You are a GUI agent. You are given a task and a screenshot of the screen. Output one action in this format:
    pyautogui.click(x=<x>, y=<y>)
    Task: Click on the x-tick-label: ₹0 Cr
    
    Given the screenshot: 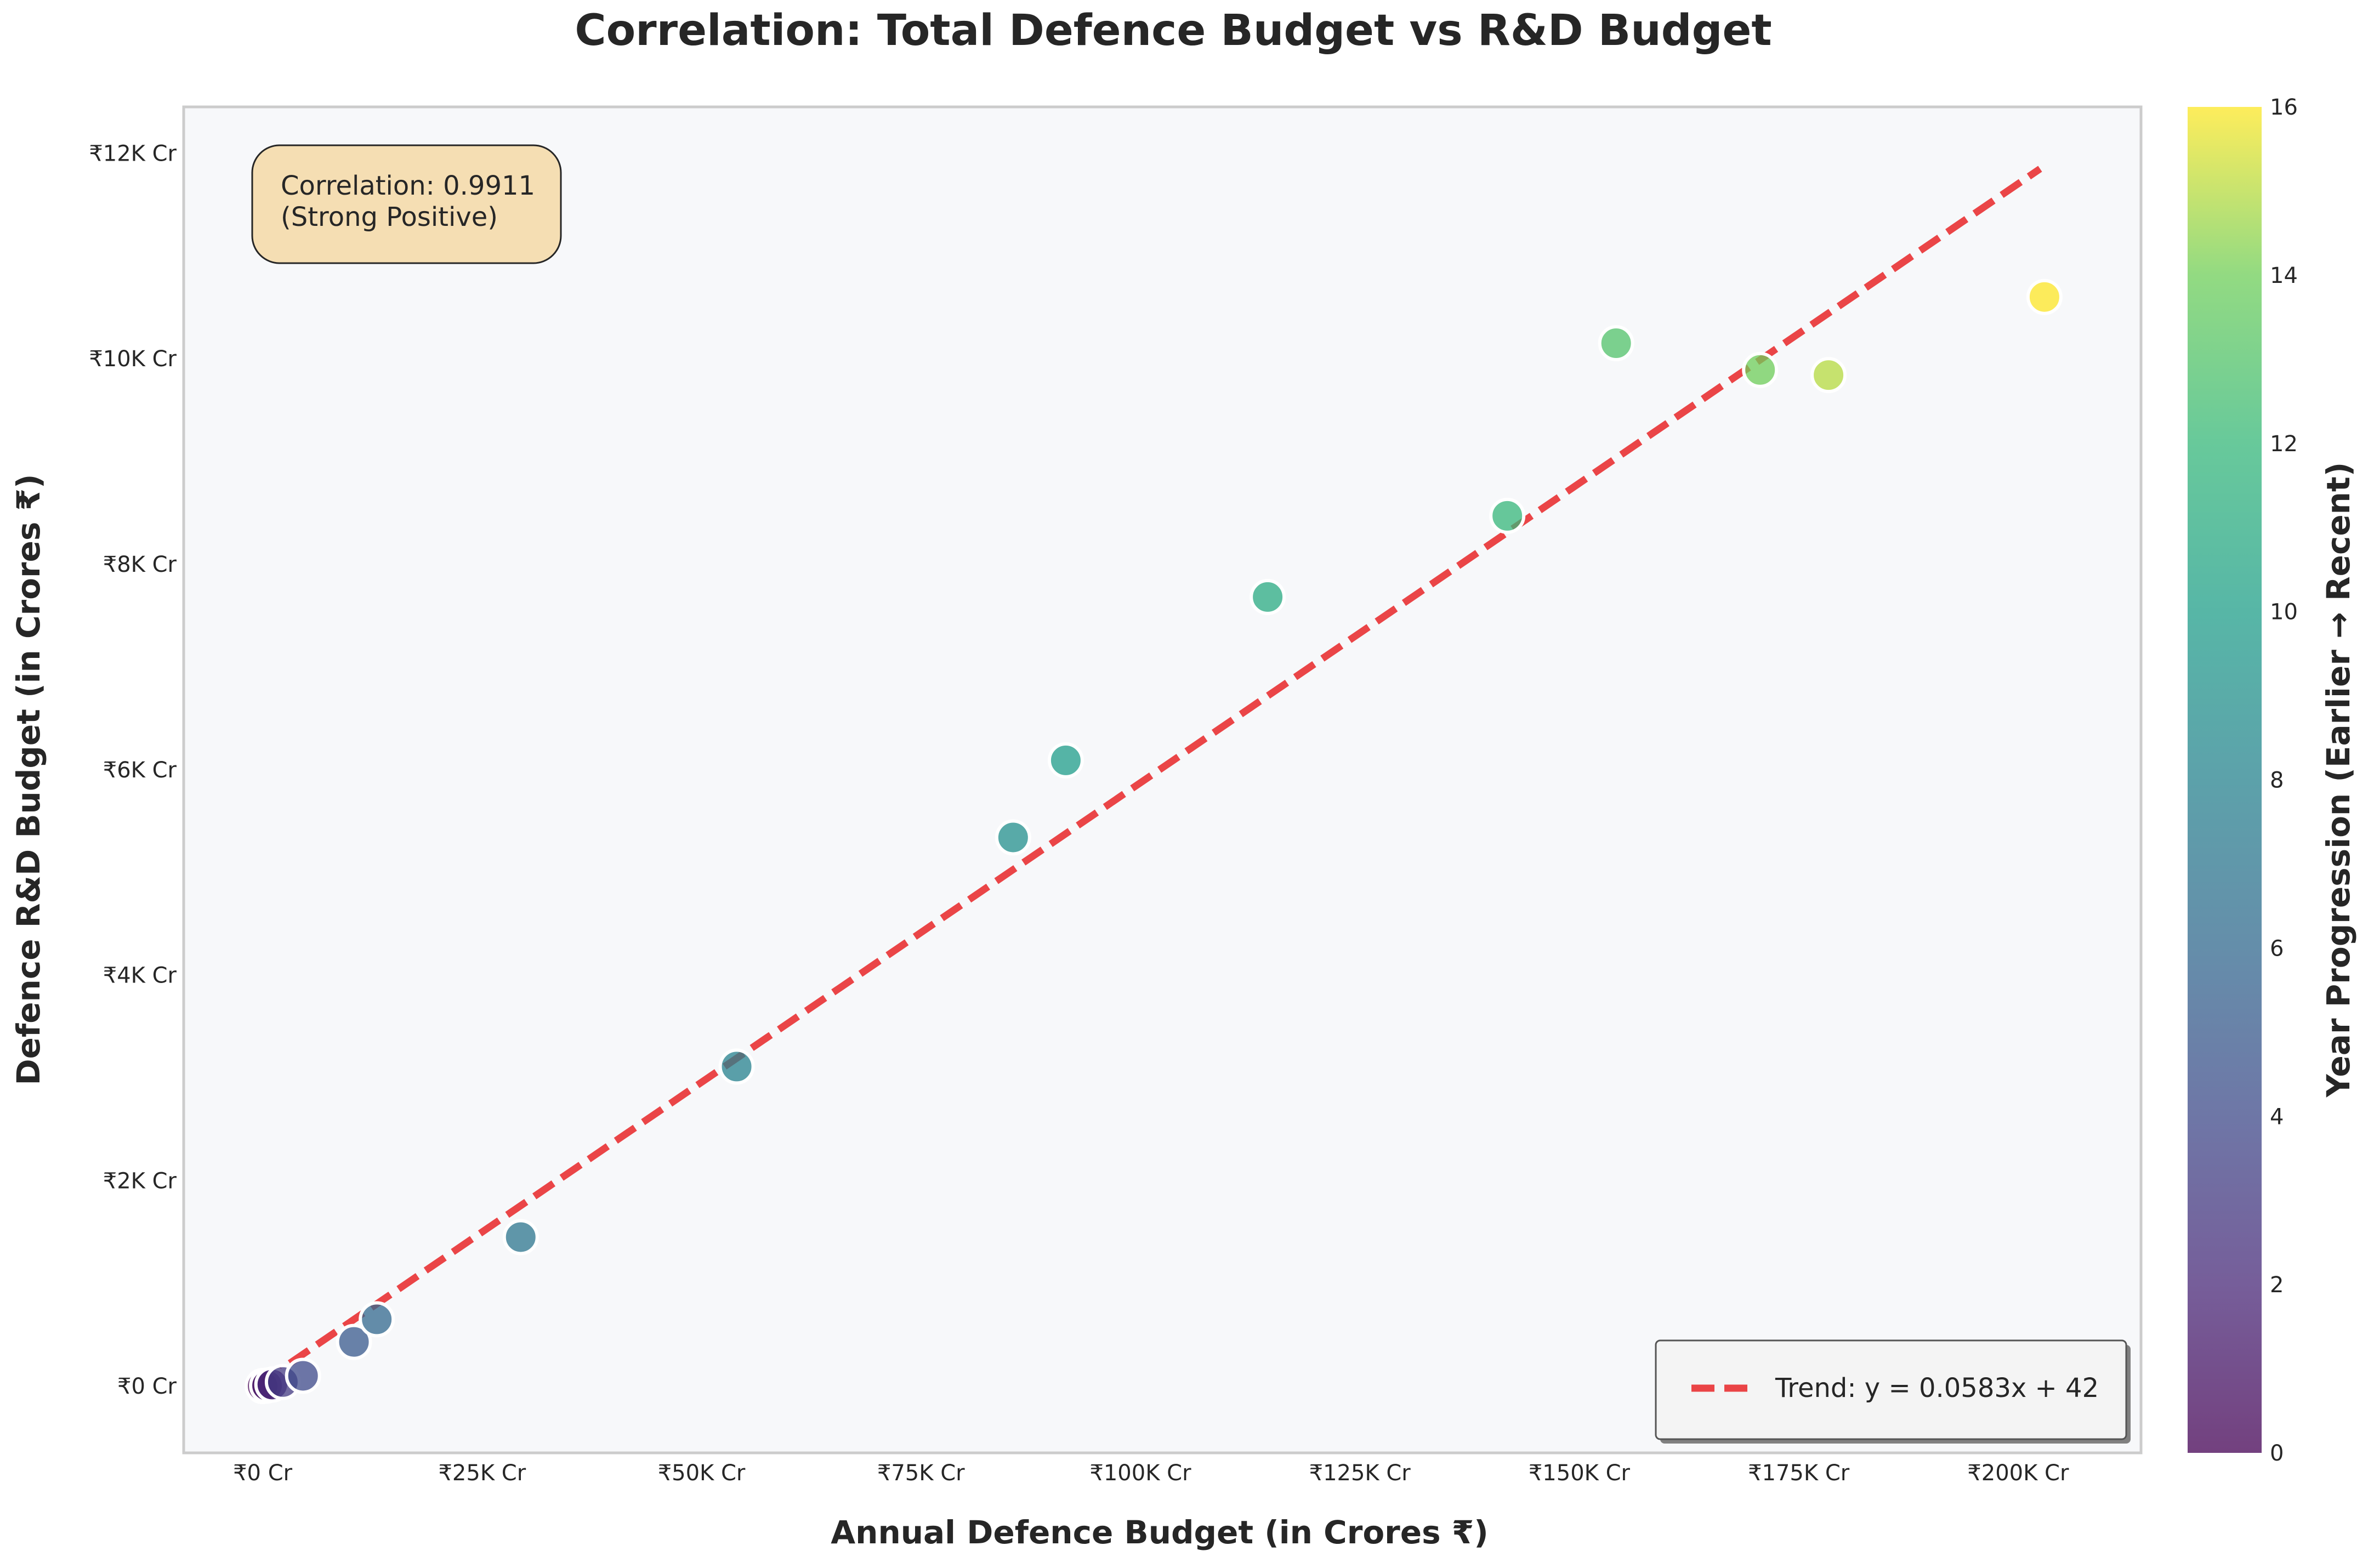 What is the action you would take?
    pyautogui.click(x=263, y=1473)
    